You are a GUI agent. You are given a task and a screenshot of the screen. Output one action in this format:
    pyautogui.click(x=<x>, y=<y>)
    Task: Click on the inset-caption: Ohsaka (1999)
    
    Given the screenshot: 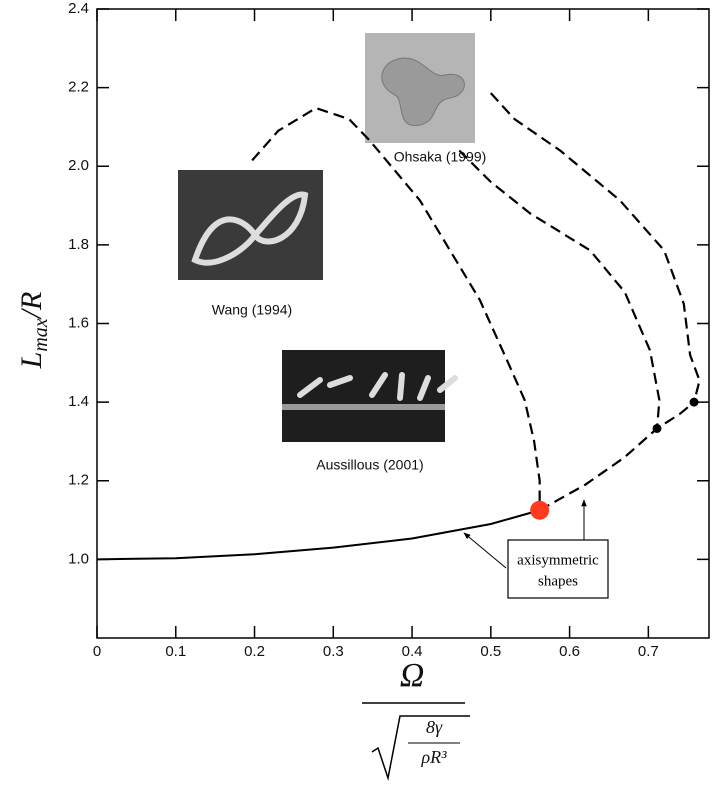 What is the action you would take?
    pyautogui.click(x=440, y=157)
    